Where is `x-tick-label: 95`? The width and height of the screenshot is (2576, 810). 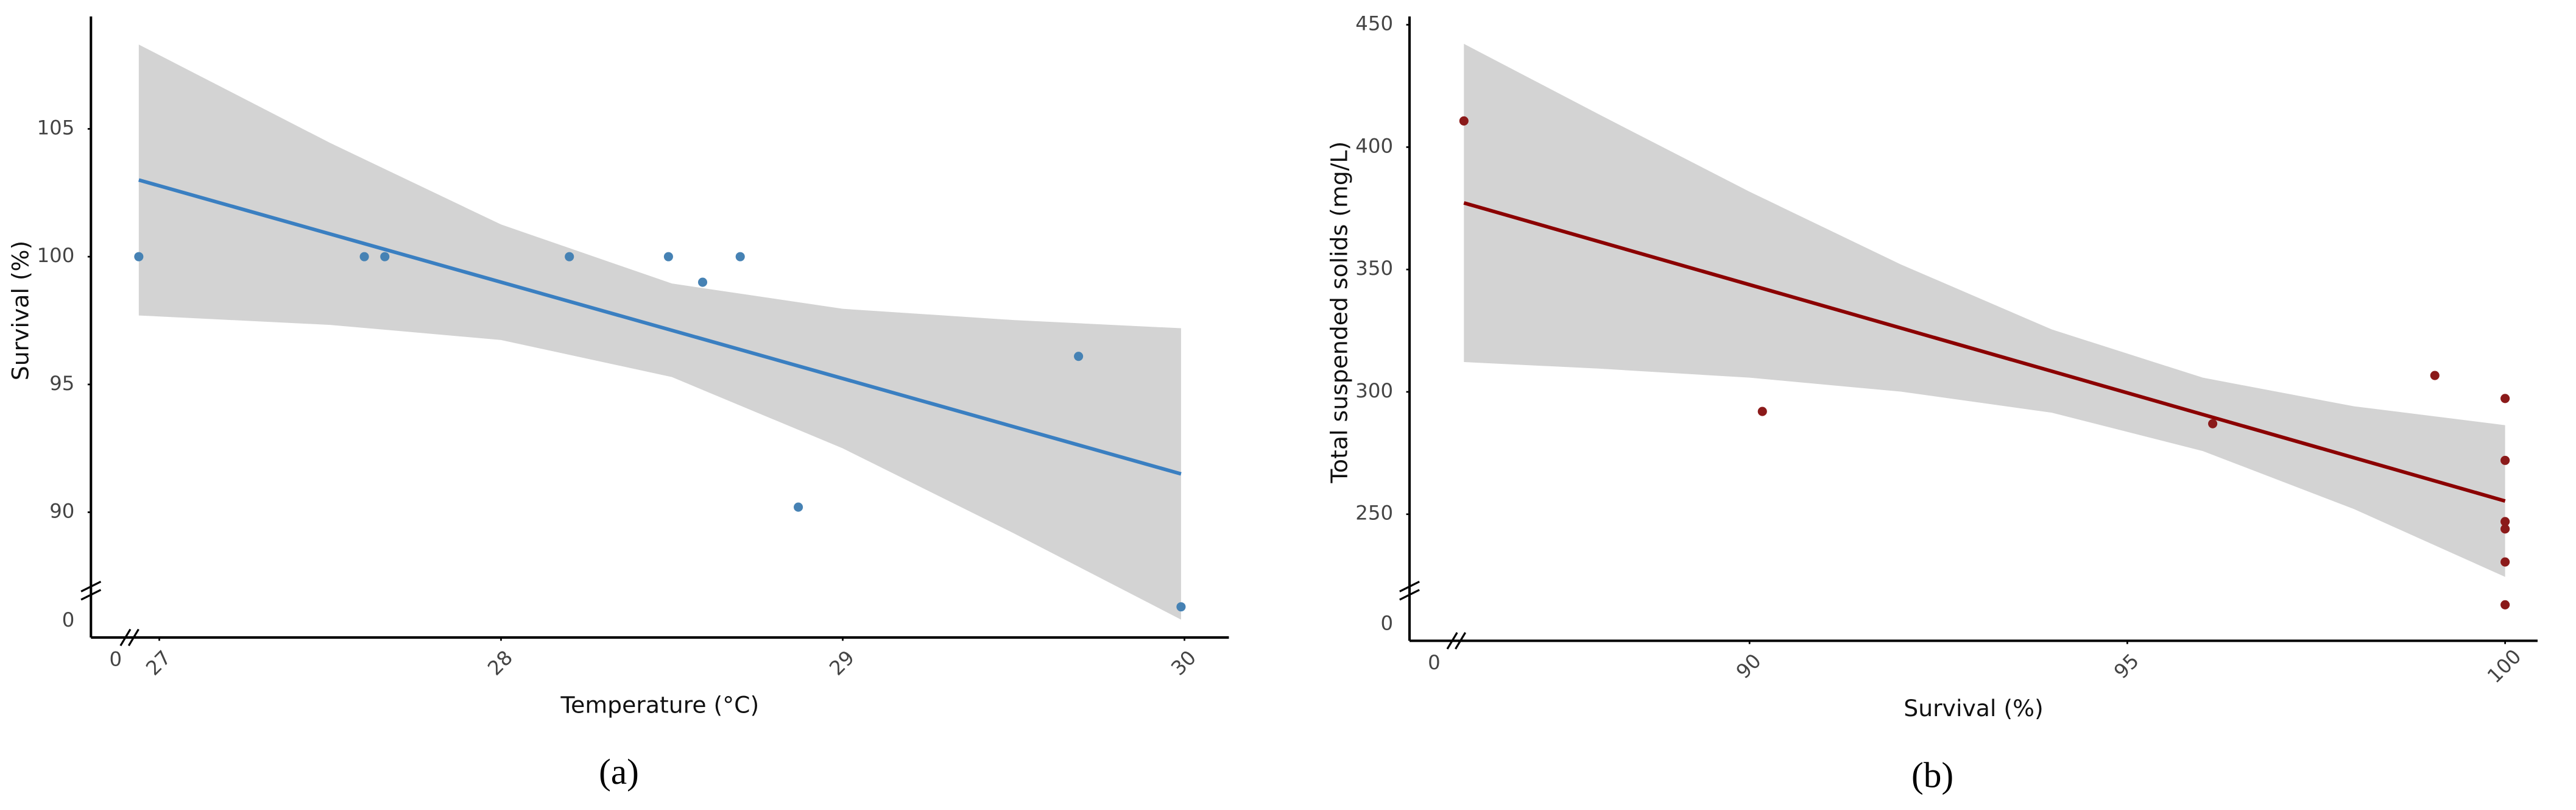
x-tick-label: 95 is located at coordinates (2126, 666).